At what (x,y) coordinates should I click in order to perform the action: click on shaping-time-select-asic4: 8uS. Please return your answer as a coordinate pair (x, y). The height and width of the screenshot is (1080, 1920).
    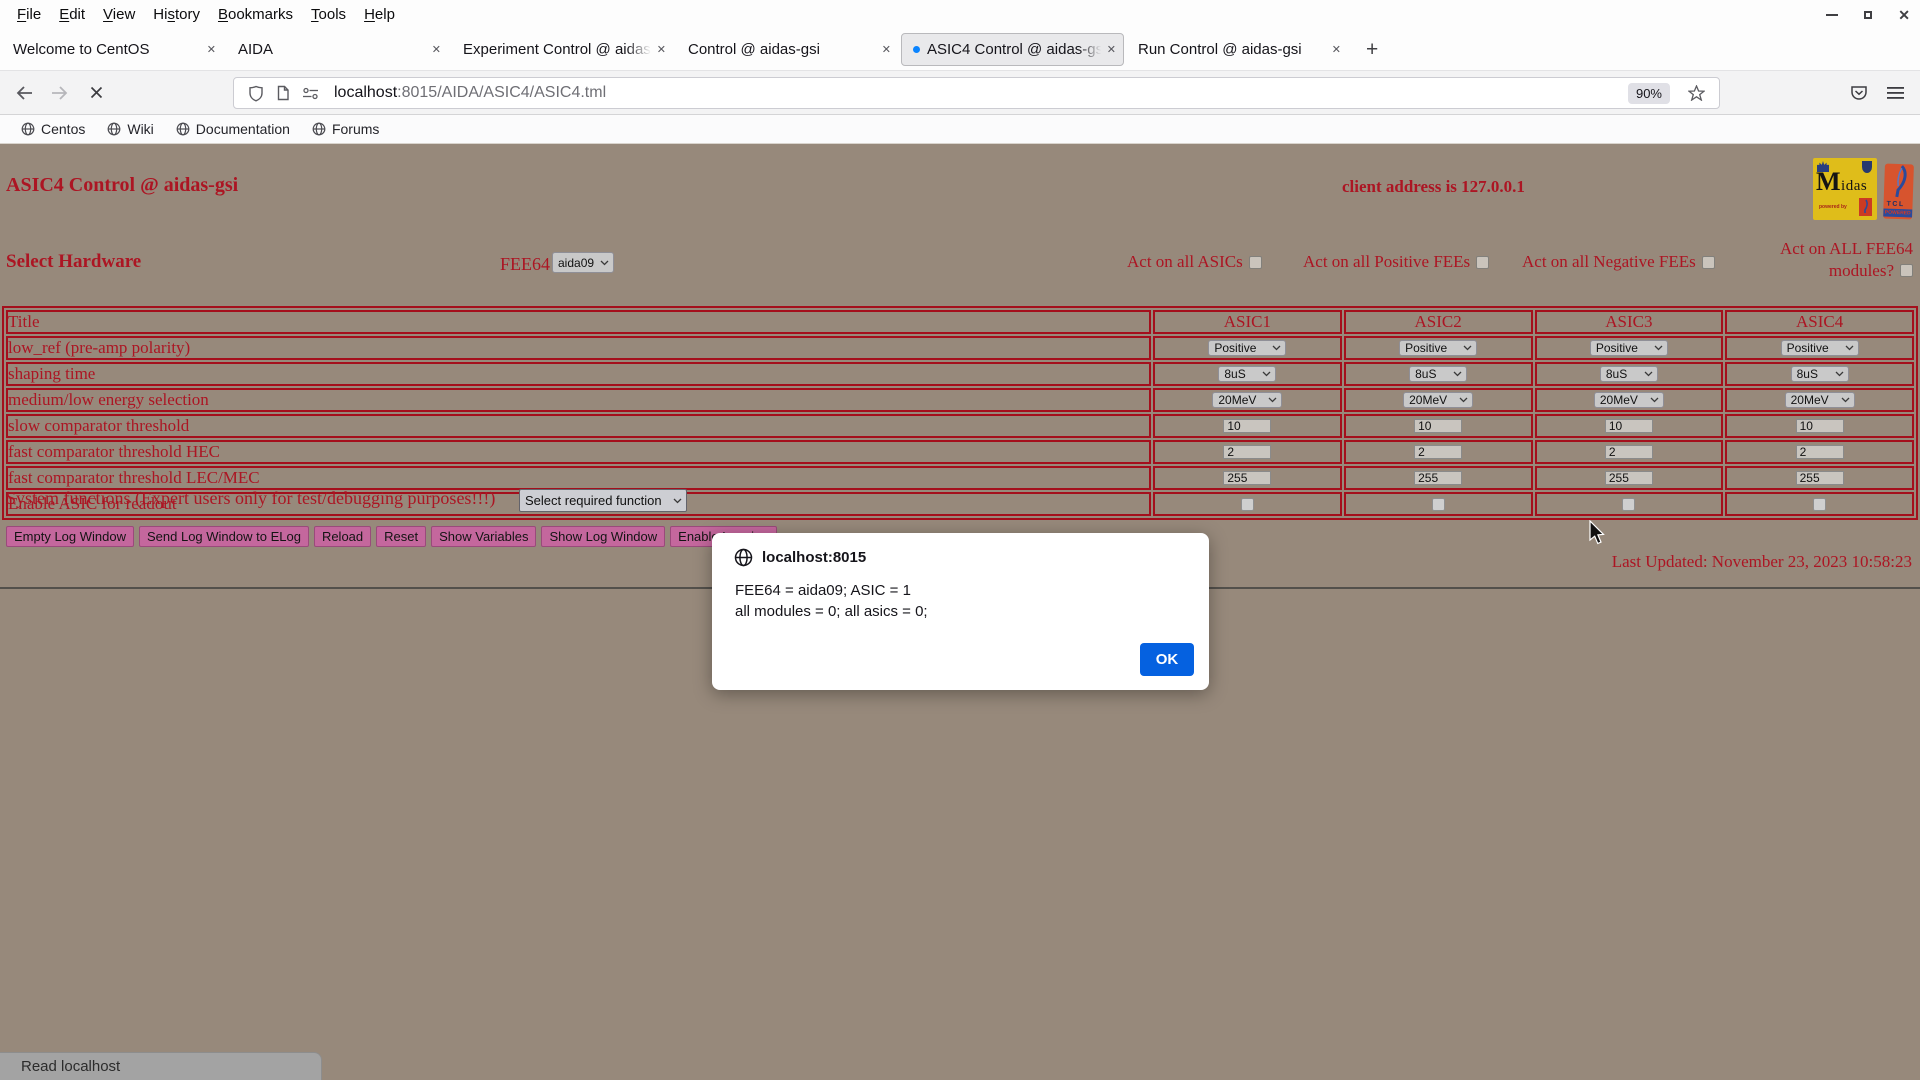
    Looking at the image, I should click on (1819, 374).